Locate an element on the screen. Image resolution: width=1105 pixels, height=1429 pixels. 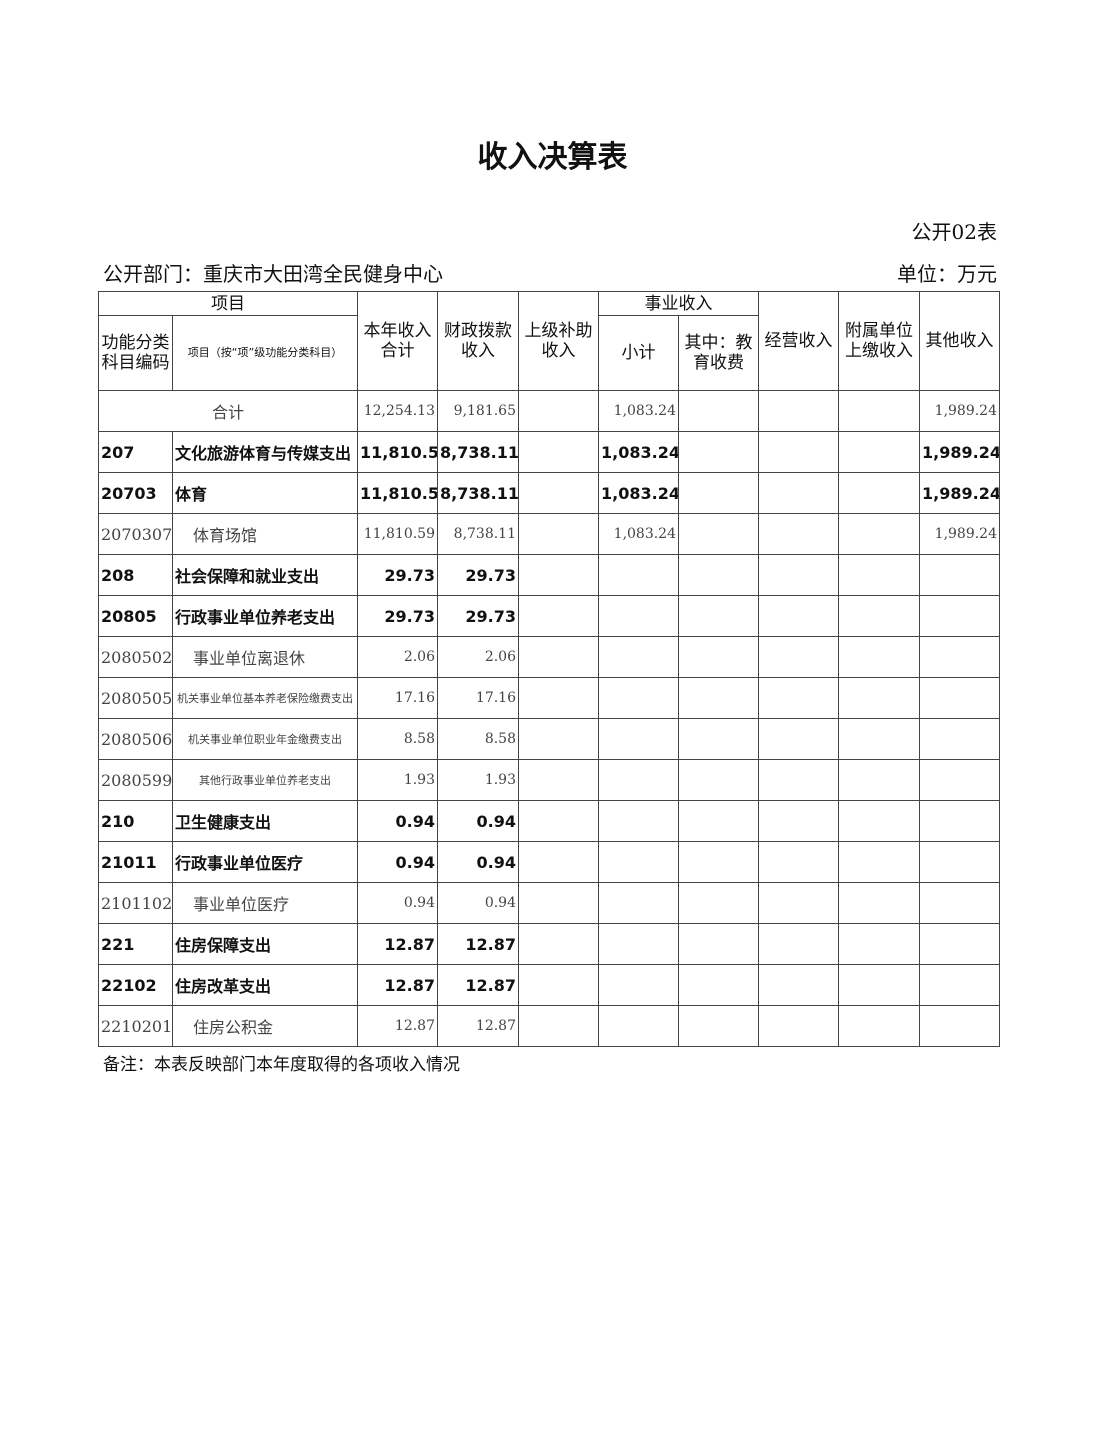
table-row: 22102 住房改革支出 12.87 12.87 is located at coordinates (549, 985).